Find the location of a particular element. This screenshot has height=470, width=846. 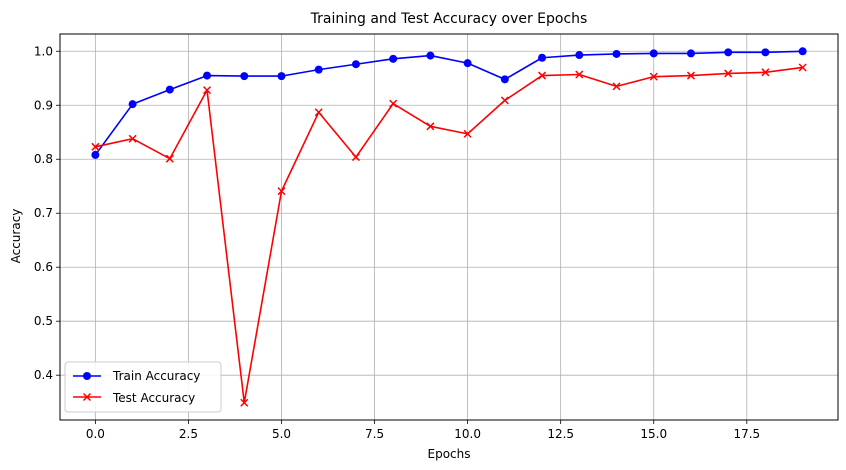

legend-box is located at coordinates (143, 387).